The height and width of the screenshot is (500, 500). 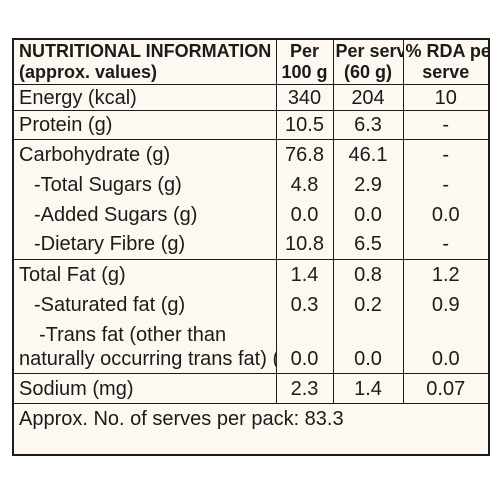 I want to click on added-sugars-rda: 0.0, so click(x=445, y=214).